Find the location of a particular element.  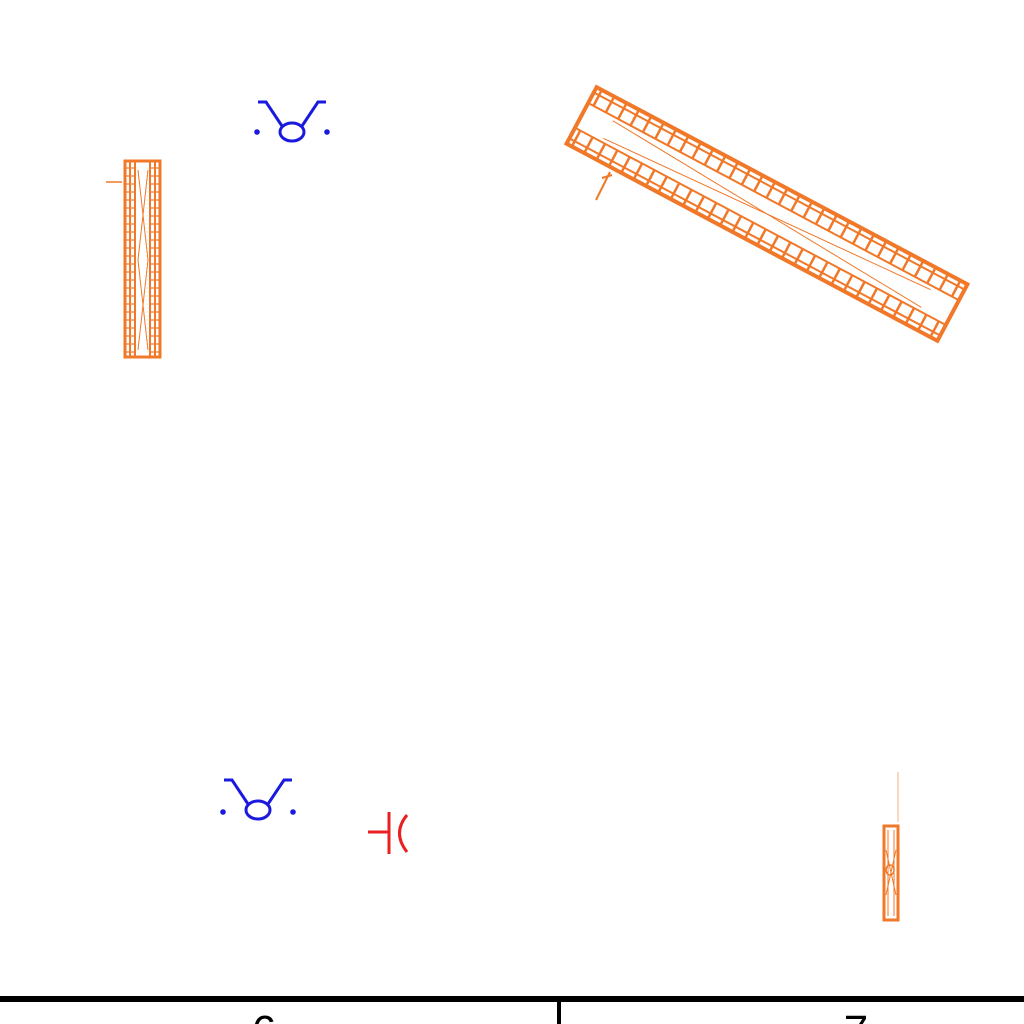

tray-leader-arrow is located at coordinates (607, 176).